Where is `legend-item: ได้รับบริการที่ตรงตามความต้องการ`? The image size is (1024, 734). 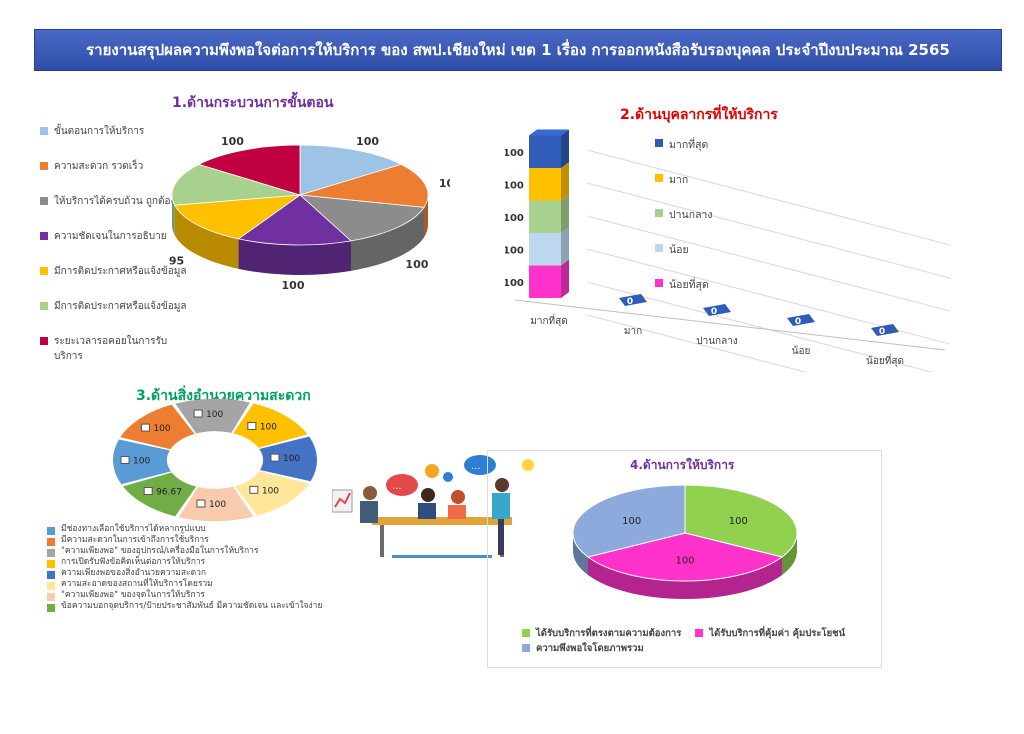 legend-item: ได้รับบริการที่ตรงตามความต้องการ is located at coordinates (601, 633).